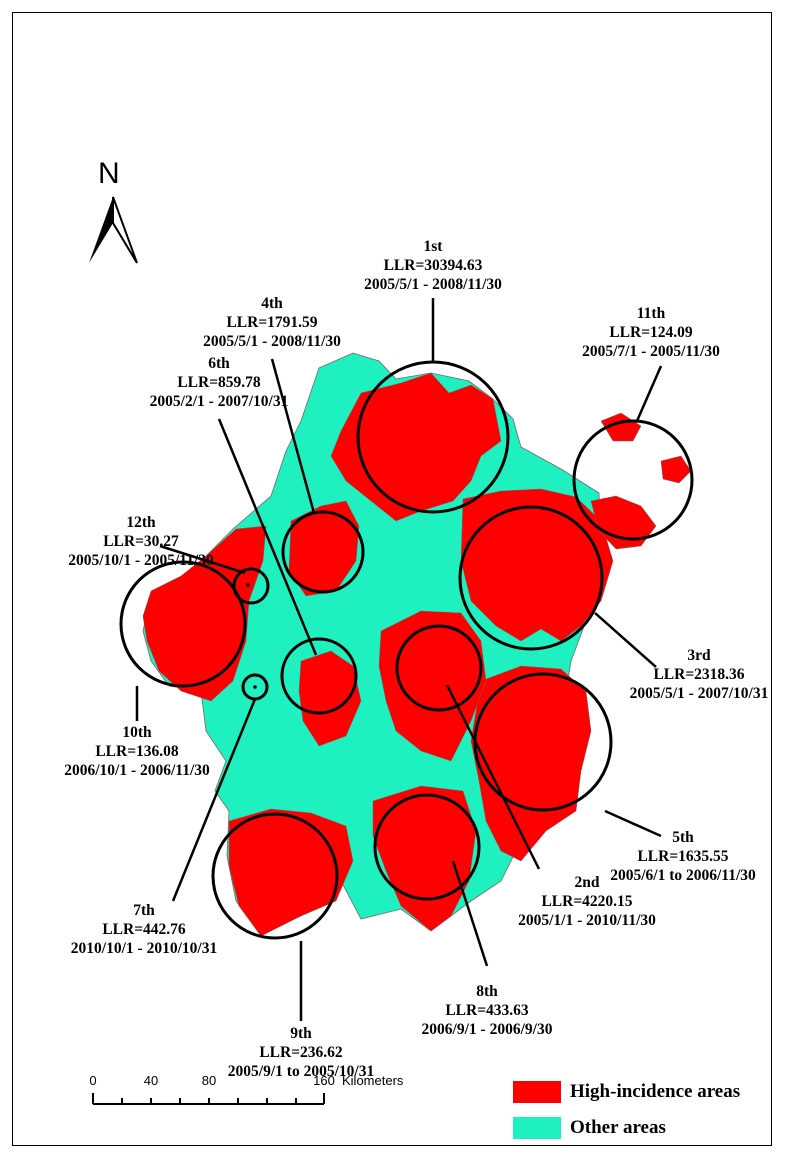 This screenshot has height=1160, width=786. Describe the element at coordinates (301, 1071) in the screenshot. I see `cluster-period: 2005/9/1 to 2005/10/31` at that location.